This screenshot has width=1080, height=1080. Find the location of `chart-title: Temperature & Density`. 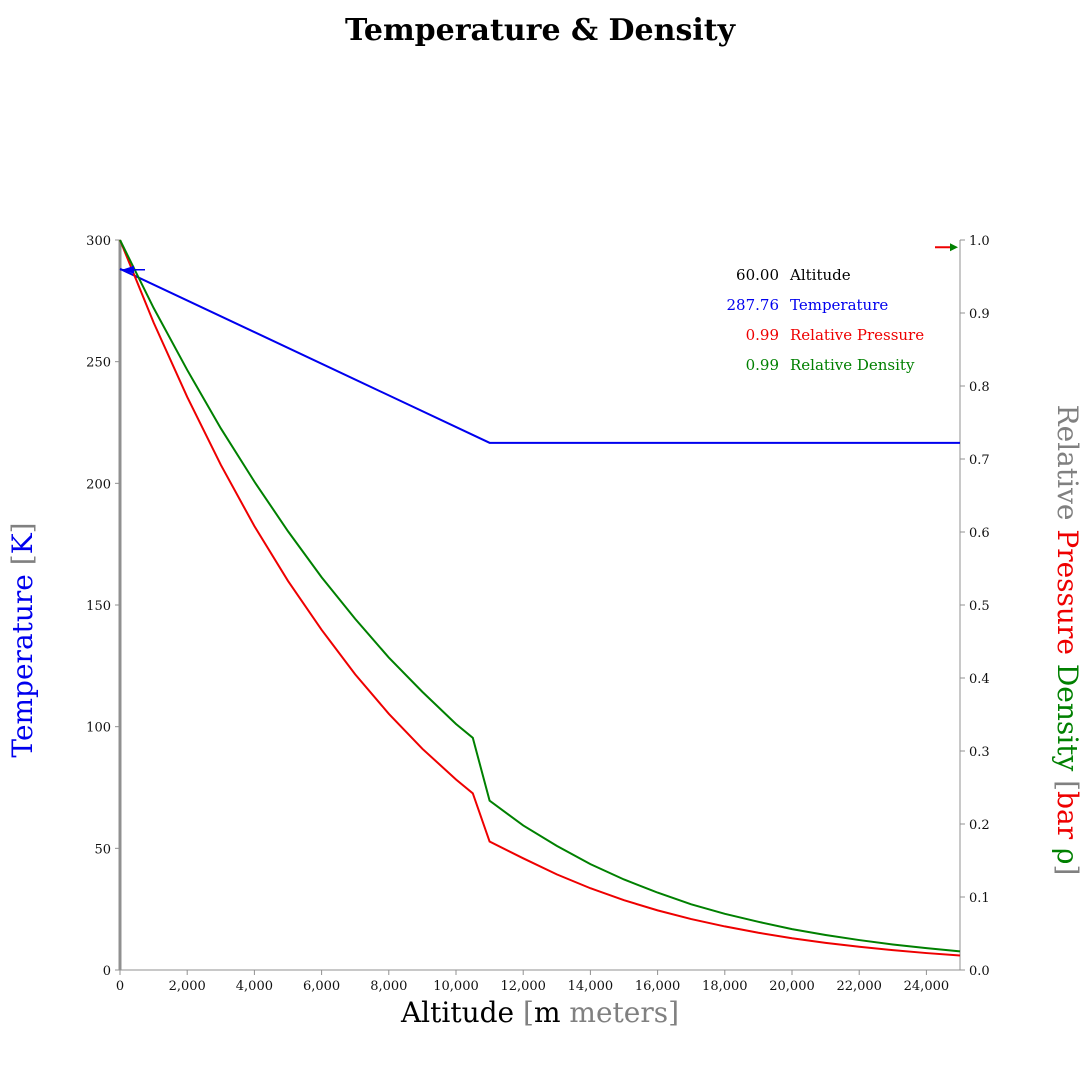

chart-title: Temperature & Density is located at coordinates (541, 30).